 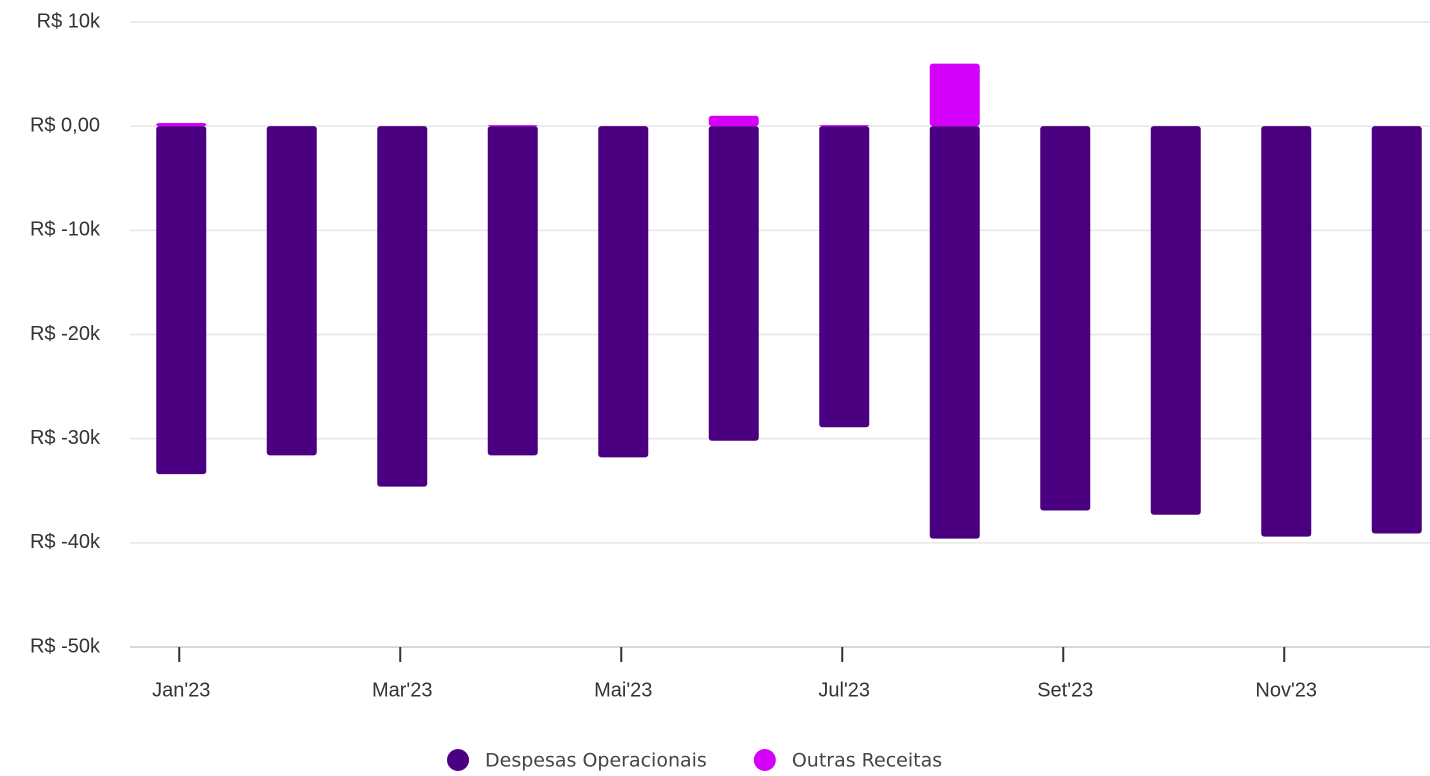 What do you see at coordinates (1286, 690) in the screenshot?
I see `x-tick-label: Nov'23` at bounding box center [1286, 690].